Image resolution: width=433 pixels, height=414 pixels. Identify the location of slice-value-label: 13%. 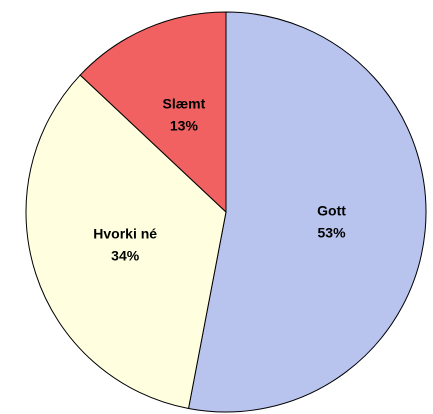
(184, 125).